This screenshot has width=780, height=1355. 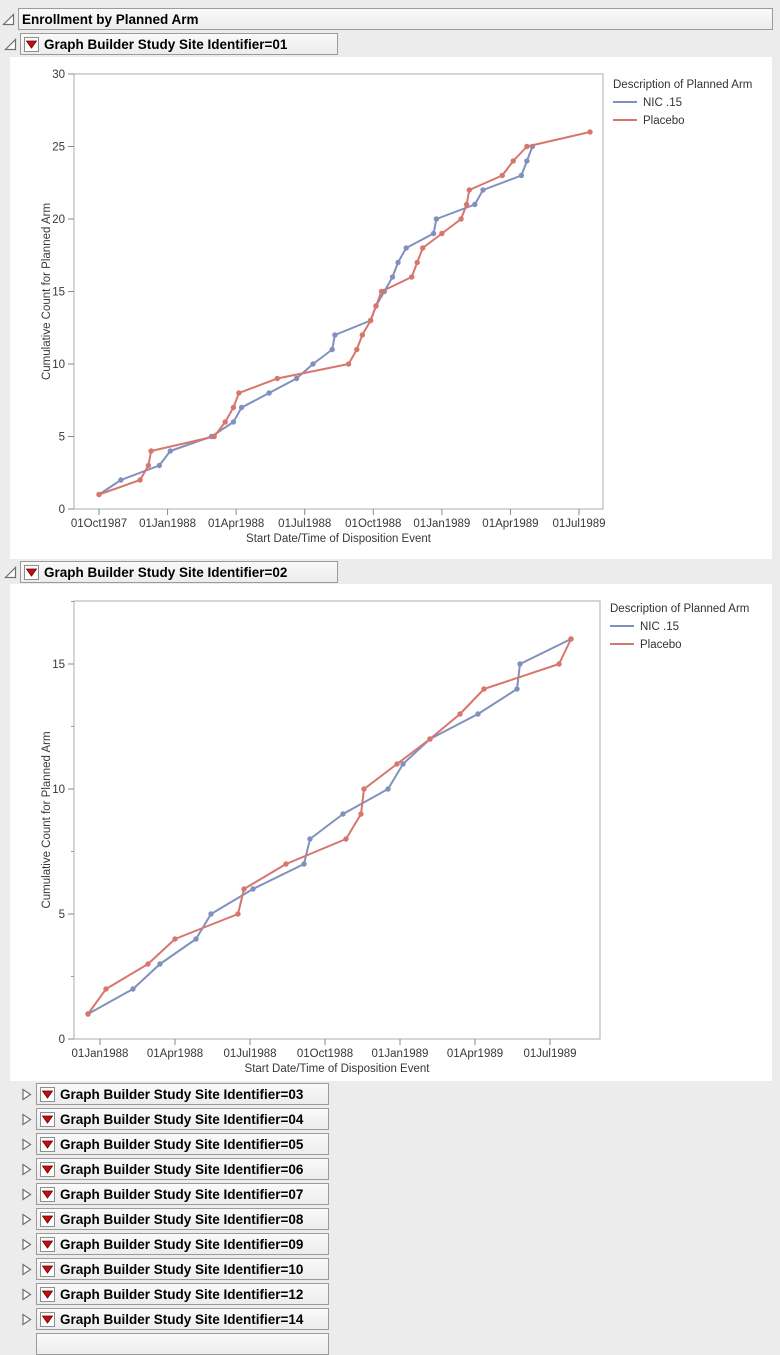 I want to click on outline-header-bar: Graph Builder Study Site Identifier=14, so click(x=182, y=1319).